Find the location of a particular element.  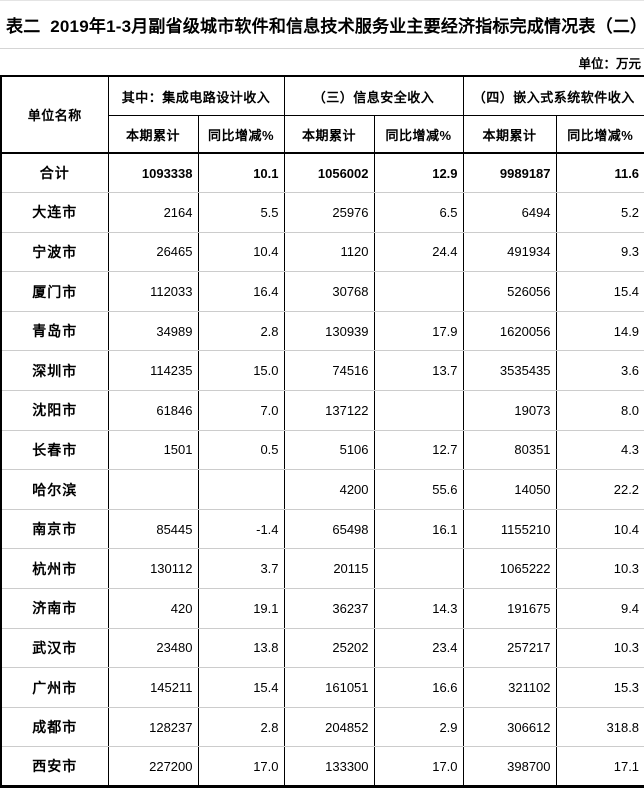

value-cell: 15.0 is located at coordinates (241, 371).